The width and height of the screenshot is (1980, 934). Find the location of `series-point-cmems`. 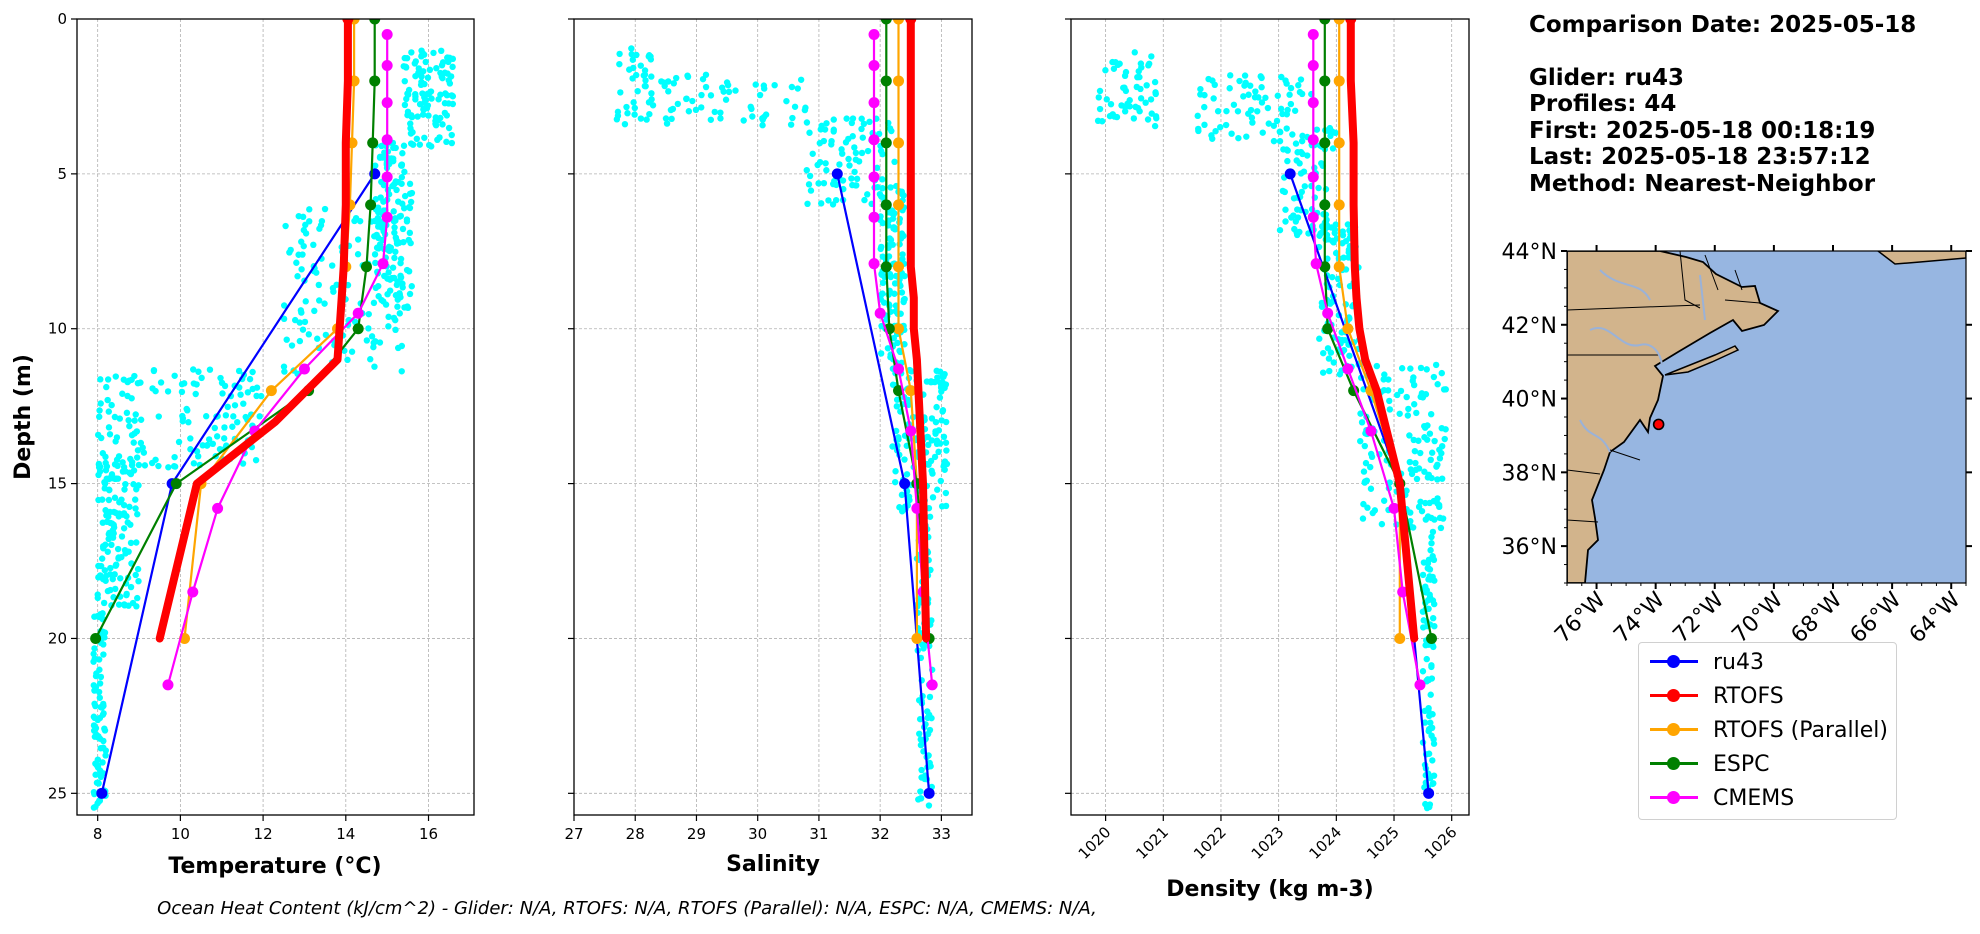

series-point-cmems is located at coordinates (1313, 34).